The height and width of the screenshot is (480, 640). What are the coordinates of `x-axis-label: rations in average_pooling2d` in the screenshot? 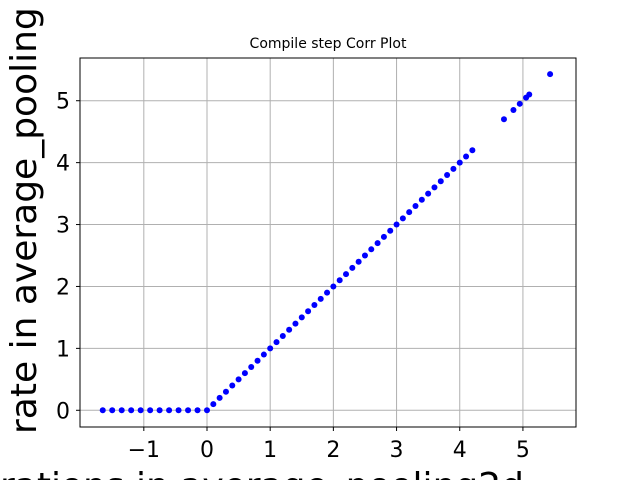 It's located at (262, 473).